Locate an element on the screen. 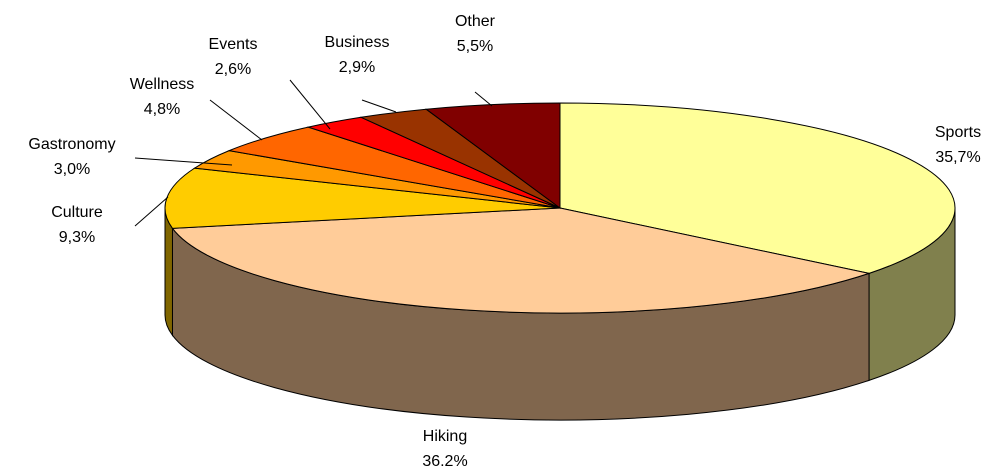 The height and width of the screenshot is (473, 994). slice-label: Hiking is located at coordinates (445, 436).